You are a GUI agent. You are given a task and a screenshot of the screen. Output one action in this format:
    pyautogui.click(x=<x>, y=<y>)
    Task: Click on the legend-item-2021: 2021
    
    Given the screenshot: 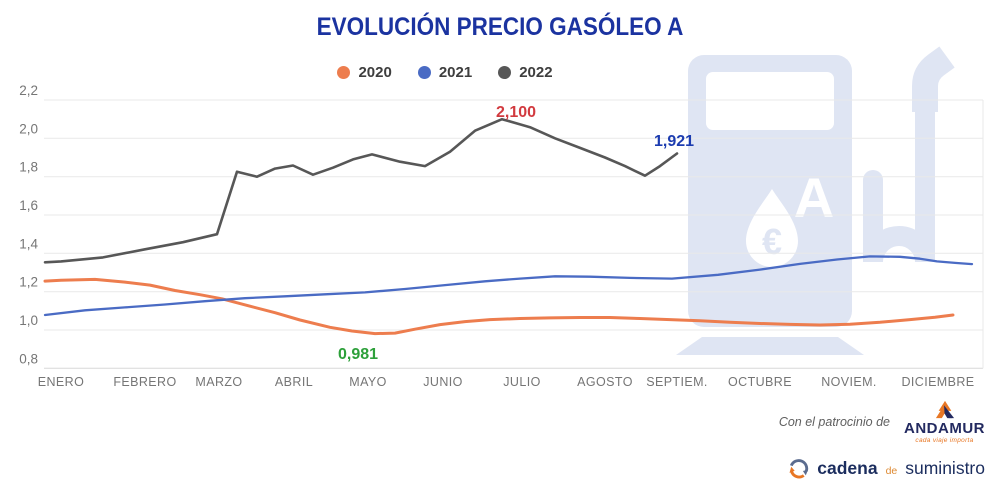 What is the action you would take?
    pyautogui.click(x=445, y=72)
    